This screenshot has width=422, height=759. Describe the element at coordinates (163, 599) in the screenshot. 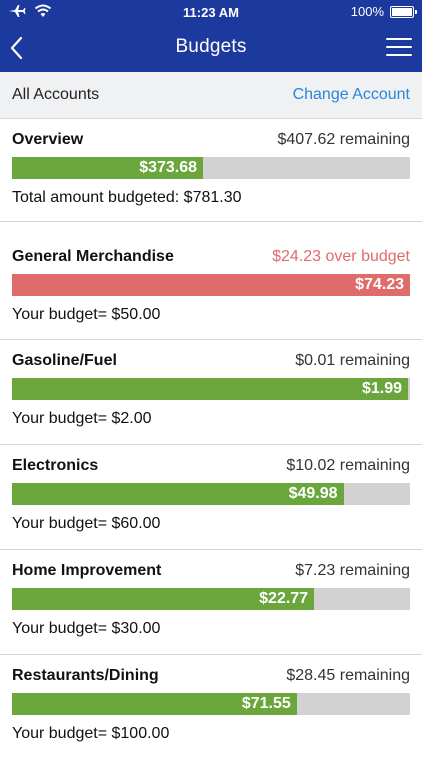

I see `category-progress-fill: $22.77` at that location.